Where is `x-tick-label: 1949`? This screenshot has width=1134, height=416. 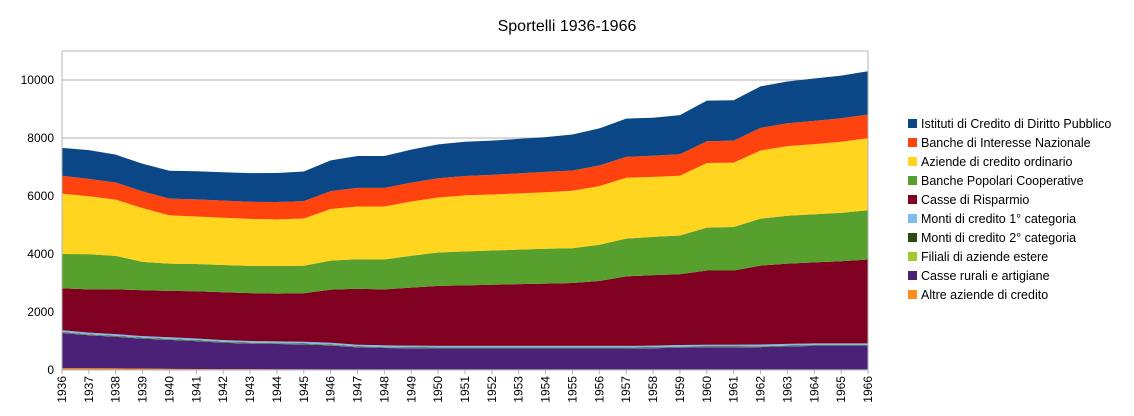
x-tick-label: 1949 is located at coordinates (411, 389).